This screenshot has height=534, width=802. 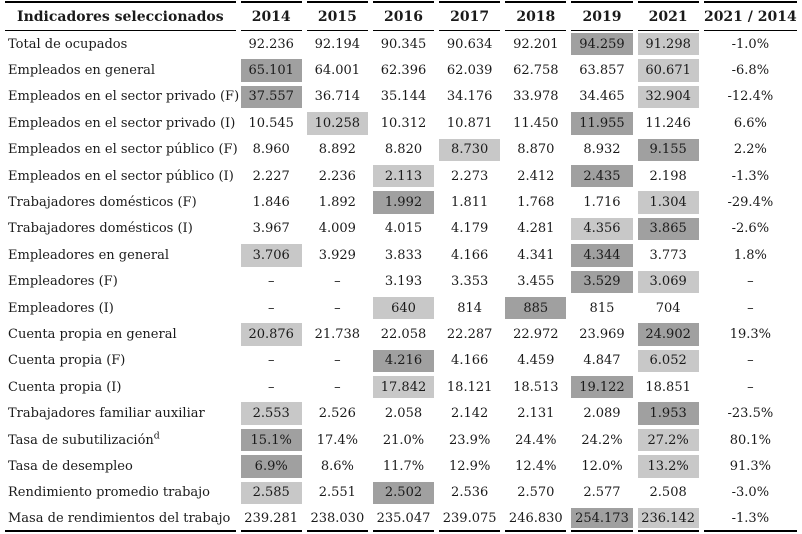 I want to click on value-cell-2018: 8.870, so click(x=536, y=150).